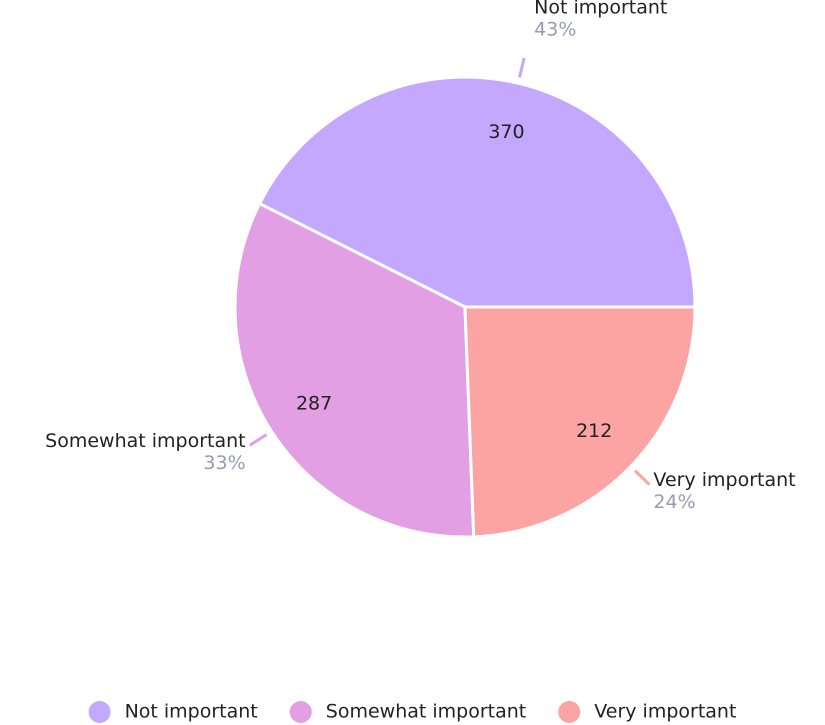 This screenshot has height=725, width=825. I want to click on slice-label: Somewhat important, so click(145, 441).